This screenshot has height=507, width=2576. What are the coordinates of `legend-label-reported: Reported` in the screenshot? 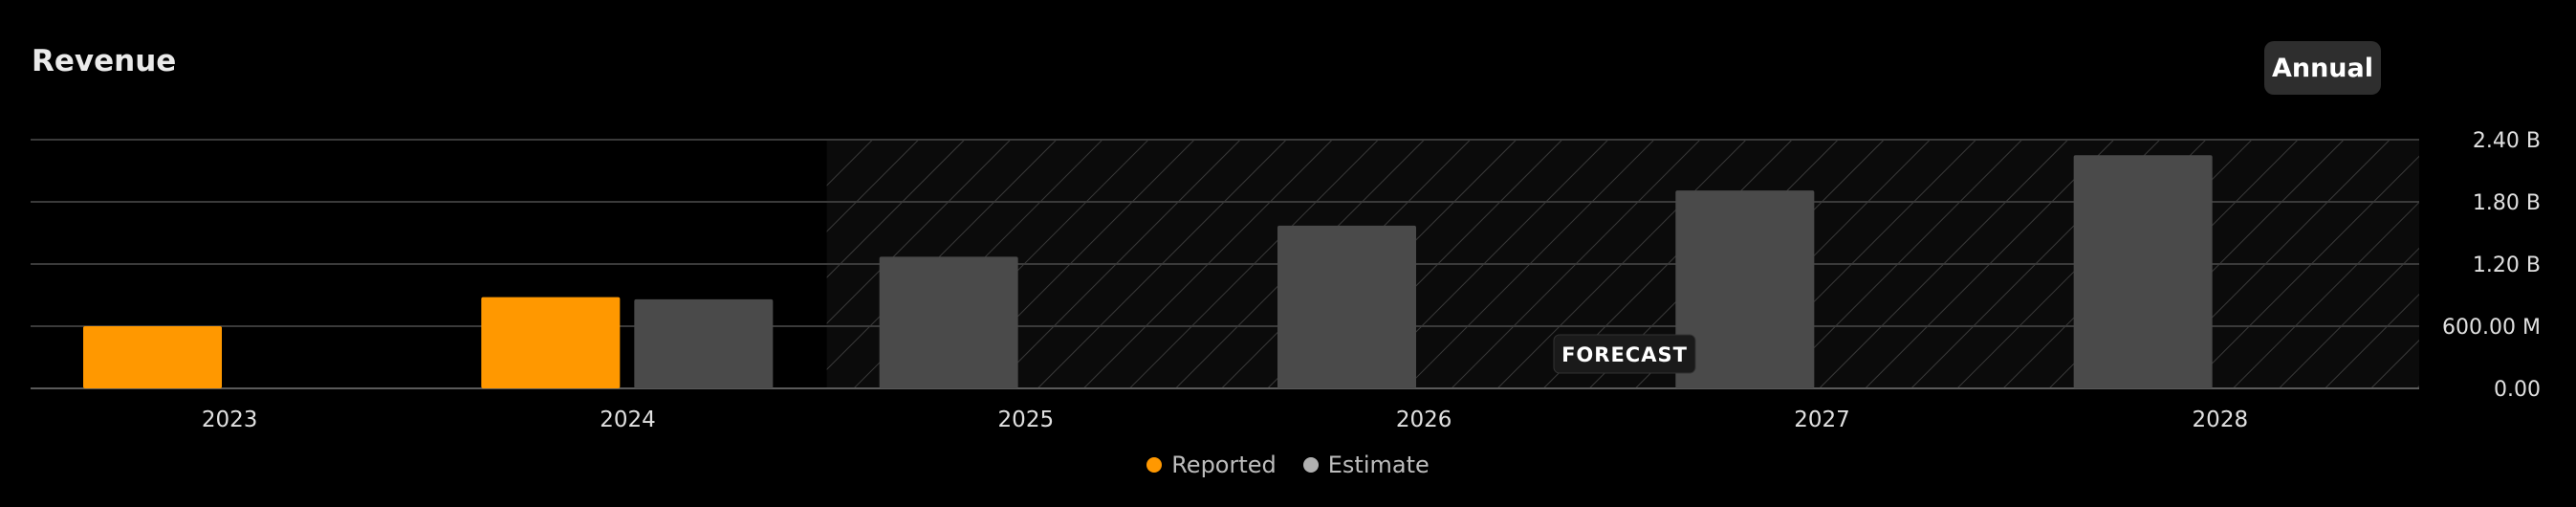 It's located at (1224, 465).